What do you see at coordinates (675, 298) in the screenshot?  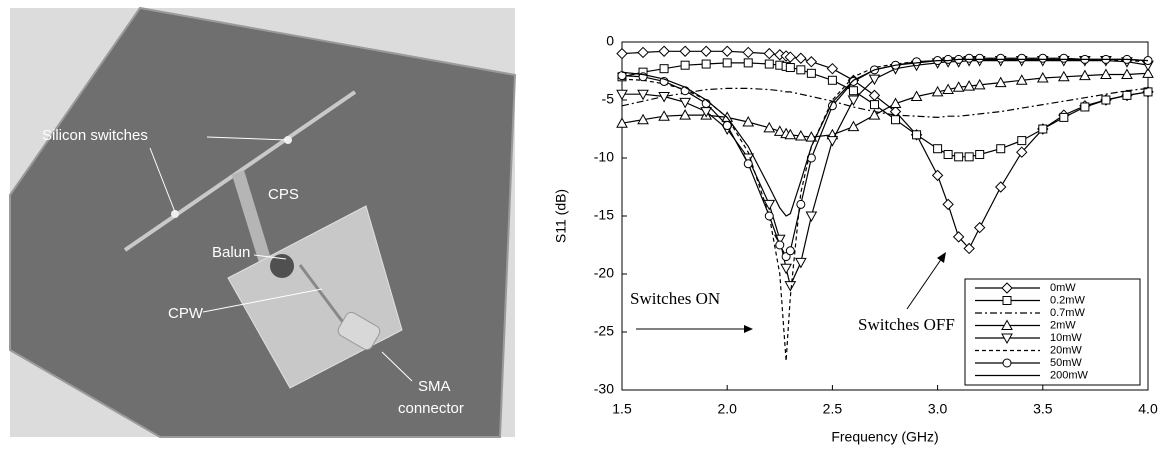 I see `annotation: Switches ON` at bounding box center [675, 298].